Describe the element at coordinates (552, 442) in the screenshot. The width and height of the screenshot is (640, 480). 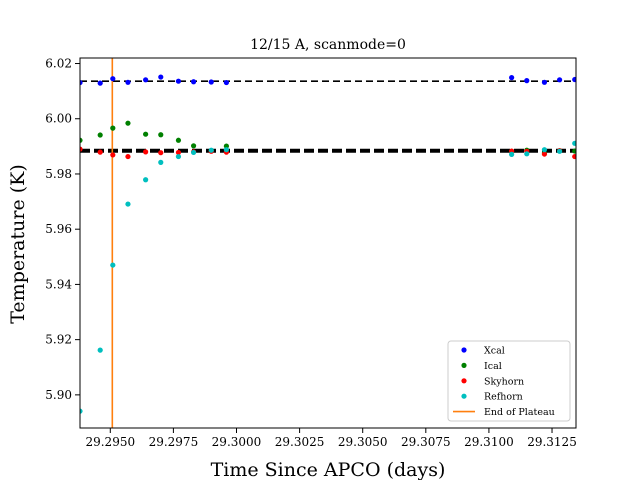
I see `x-tick-label: 29.3125` at that location.